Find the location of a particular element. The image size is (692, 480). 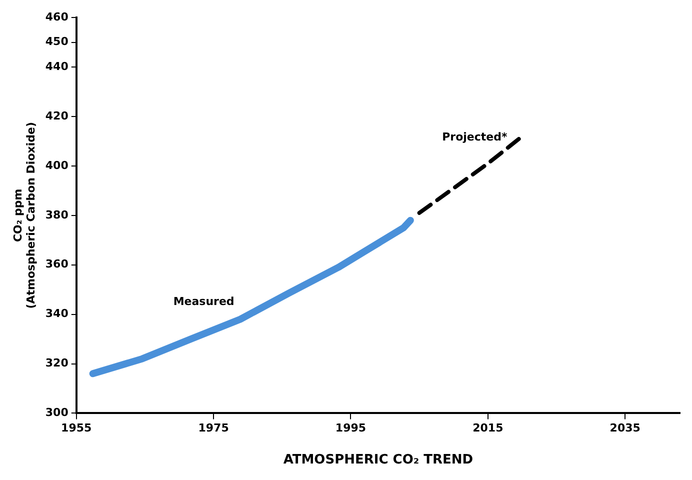

y-axis-title: CO₂ ppm (Atmospheric Carbon Dioxide) is located at coordinates (24, 215).